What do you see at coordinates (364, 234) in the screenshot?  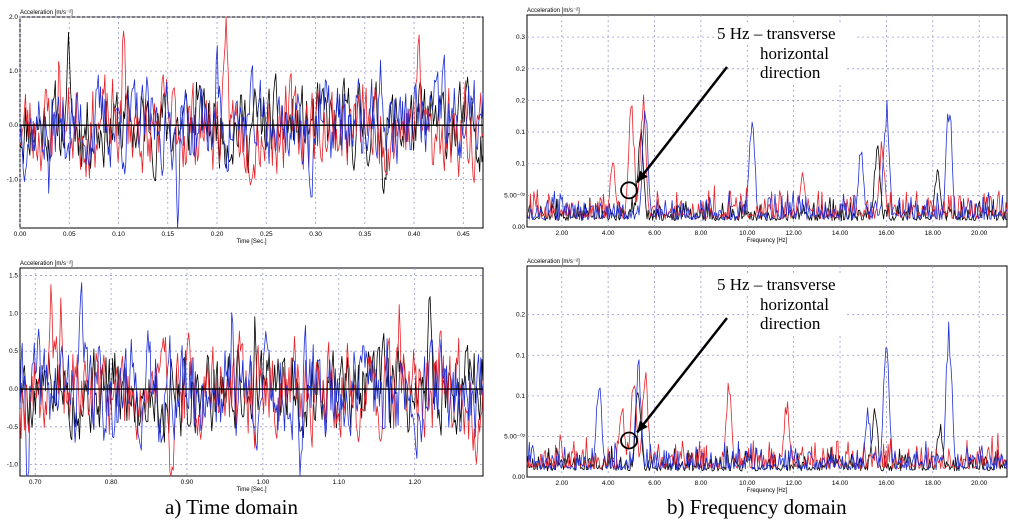 I see `x-tick-label: 0.35` at bounding box center [364, 234].